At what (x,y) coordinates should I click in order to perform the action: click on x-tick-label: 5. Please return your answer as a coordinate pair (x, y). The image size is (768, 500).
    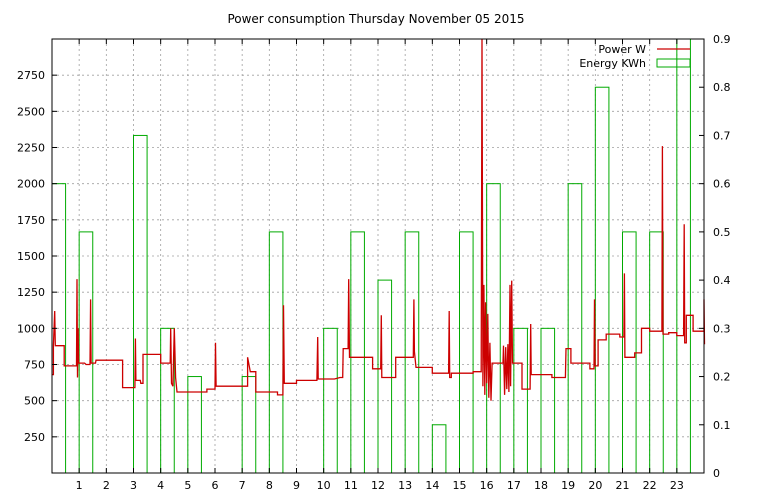
    Looking at the image, I should click on (187, 485).